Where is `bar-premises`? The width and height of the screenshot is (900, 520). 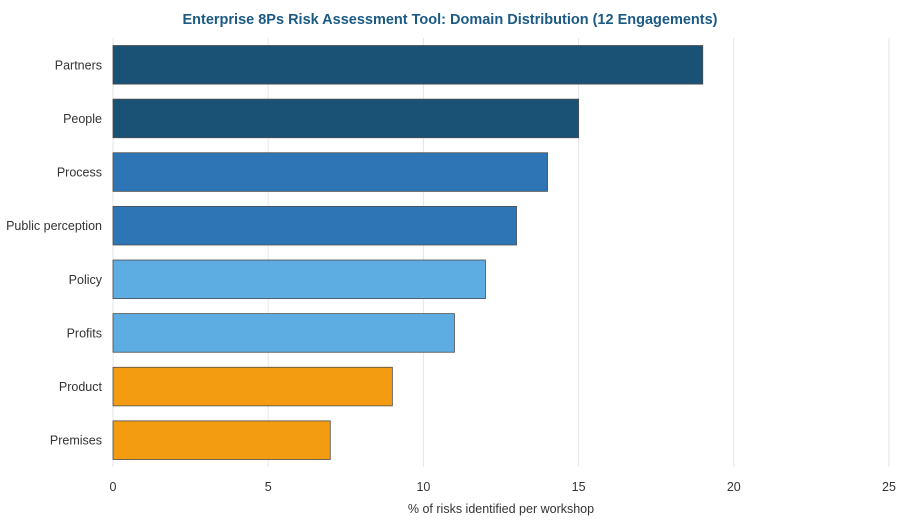
bar-premises is located at coordinates (221, 440).